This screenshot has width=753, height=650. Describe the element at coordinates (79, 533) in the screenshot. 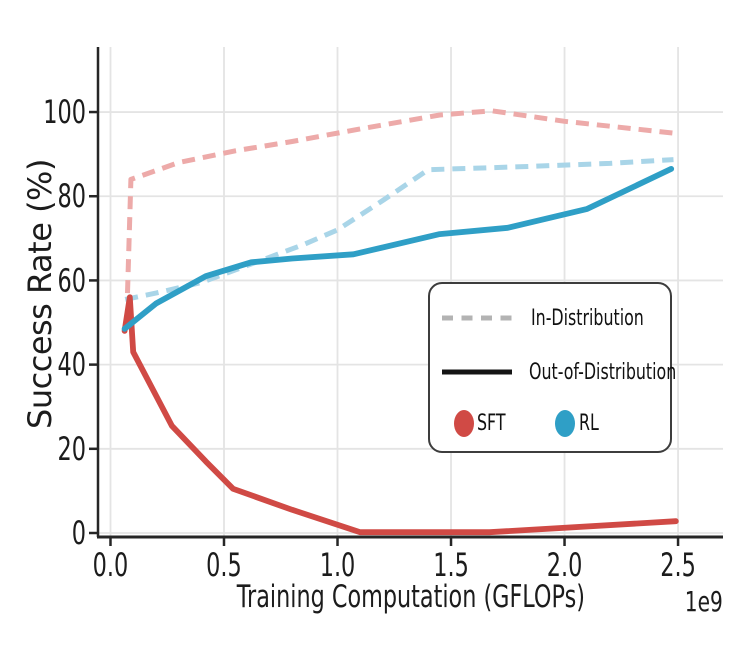

I see `y-tick-label: 0` at that location.